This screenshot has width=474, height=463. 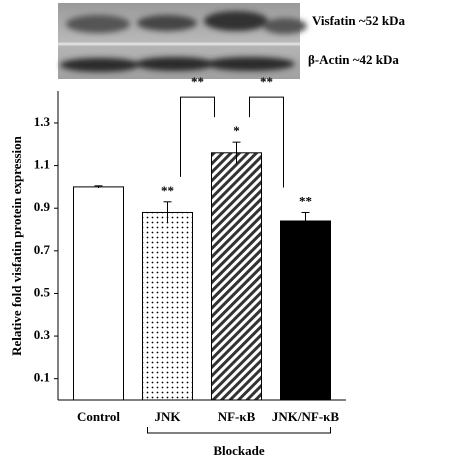 I want to click on x-tick-label: JNK, so click(x=168, y=416).